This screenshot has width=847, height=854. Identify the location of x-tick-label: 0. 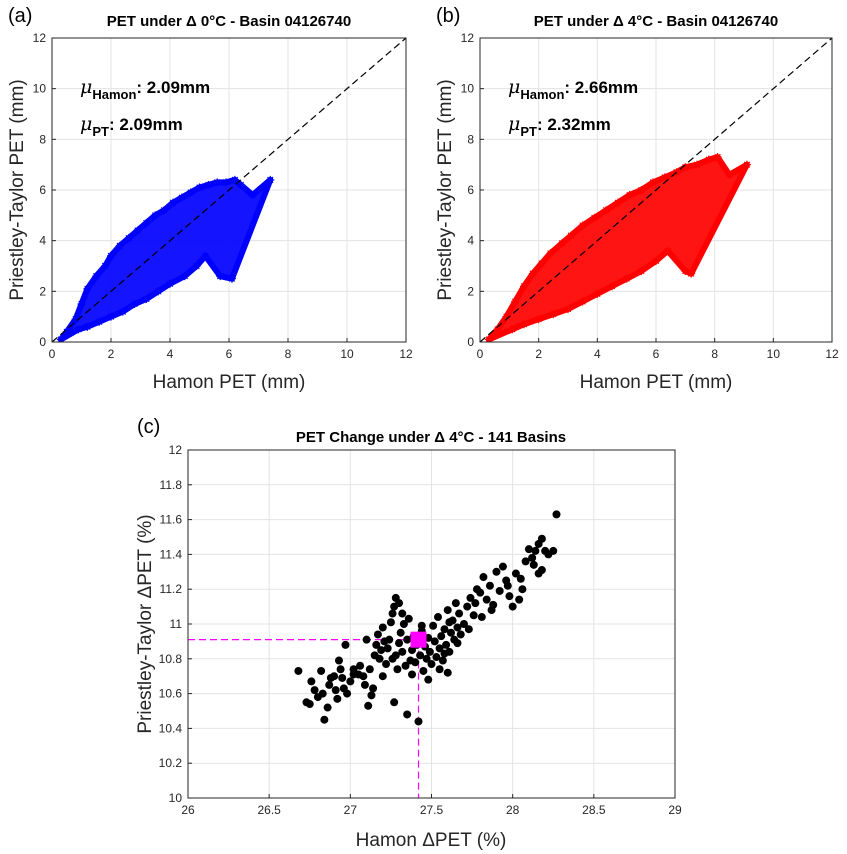
(480, 354).